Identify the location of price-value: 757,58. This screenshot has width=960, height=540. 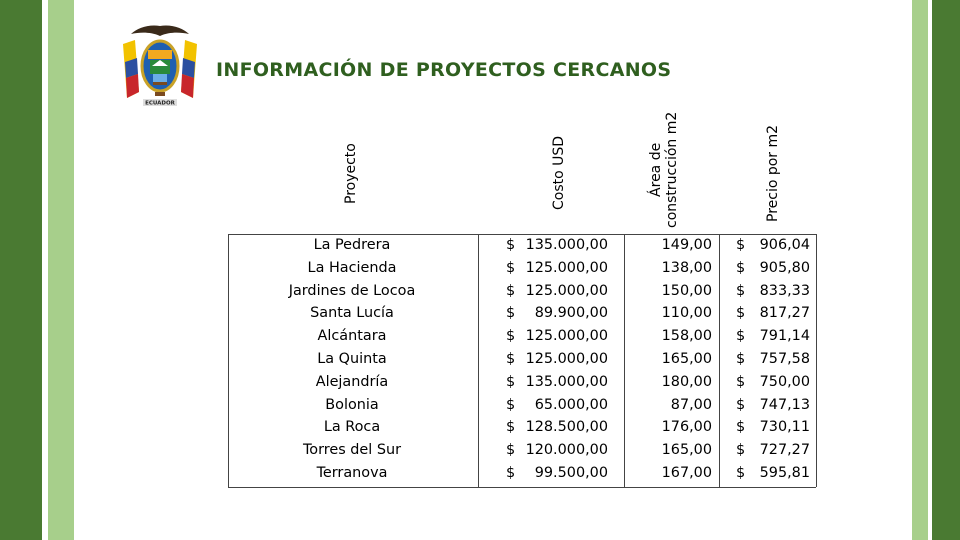
(784, 358).